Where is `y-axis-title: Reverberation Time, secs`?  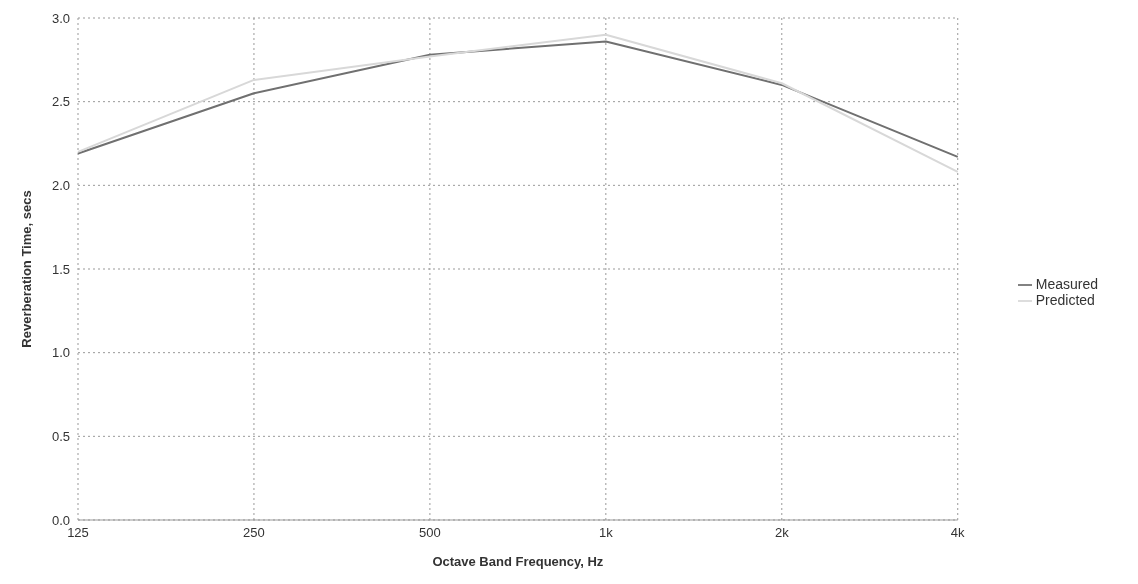
y-axis-title: Reverberation Time, secs is located at coordinates (26, 269).